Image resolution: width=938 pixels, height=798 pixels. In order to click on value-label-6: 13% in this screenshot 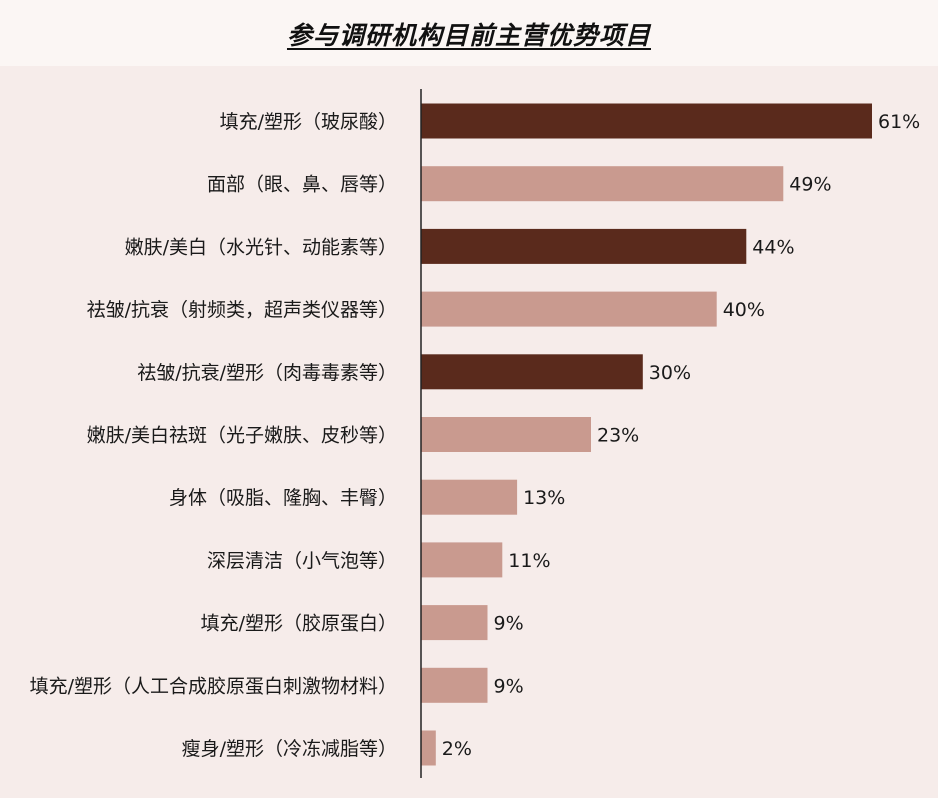, I will do `click(544, 498)`.